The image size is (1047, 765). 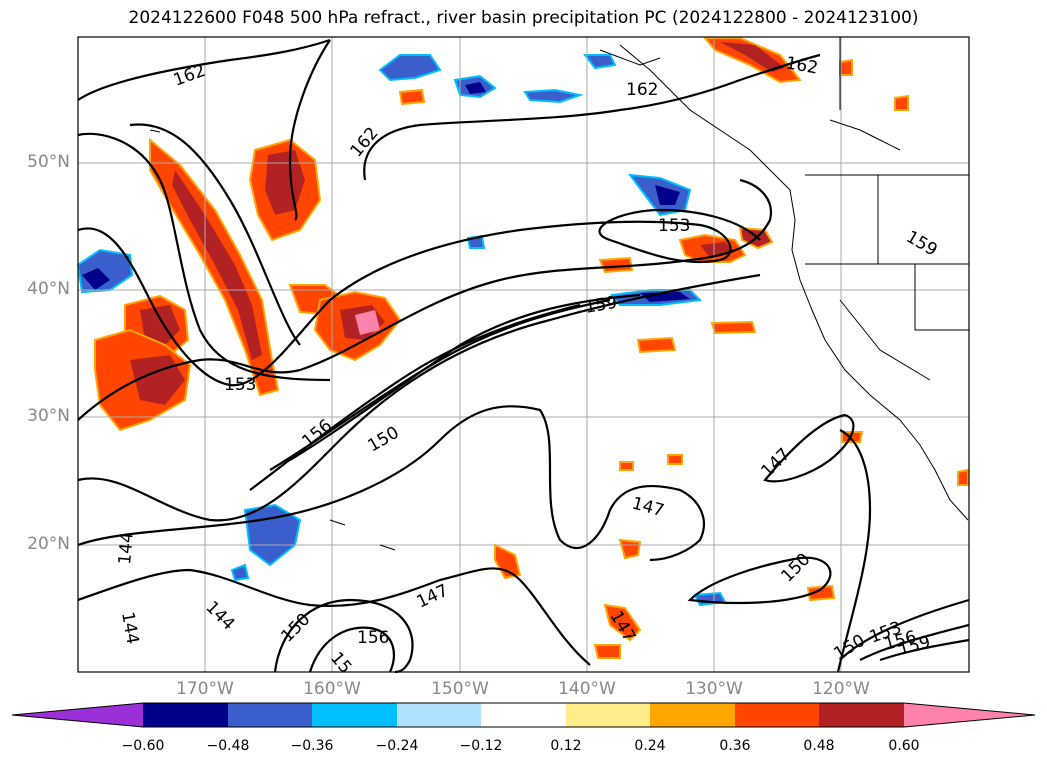 What do you see at coordinates (312, 746) in the screenshot?
I see `colorbar-tick: −0.36` at bounding box center [312, 746].